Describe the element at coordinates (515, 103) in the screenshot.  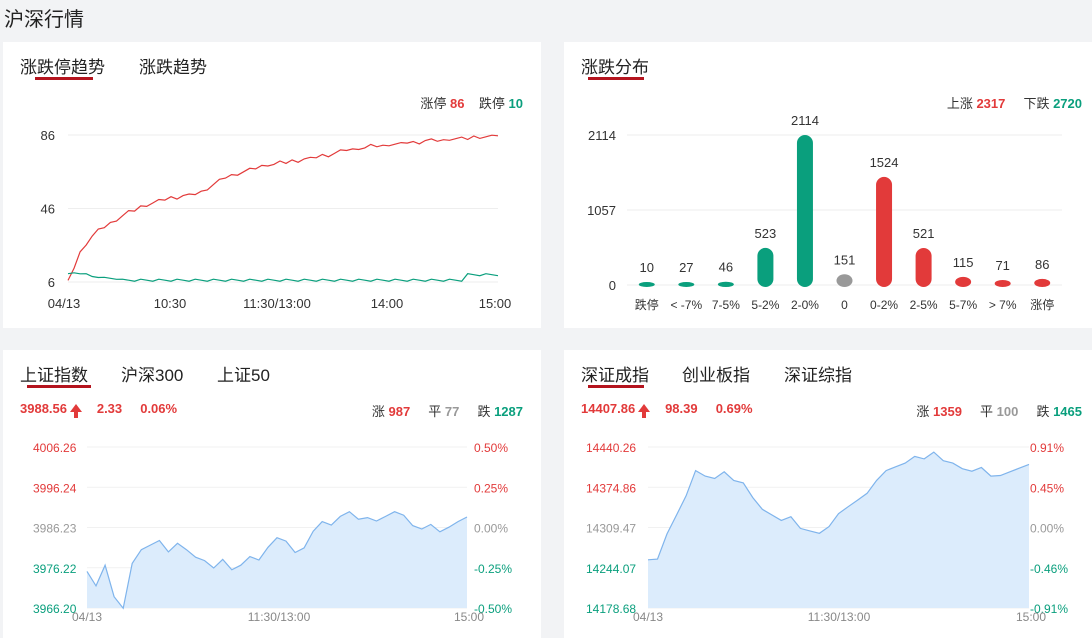
I see `limit-down-value: 10` at that location.